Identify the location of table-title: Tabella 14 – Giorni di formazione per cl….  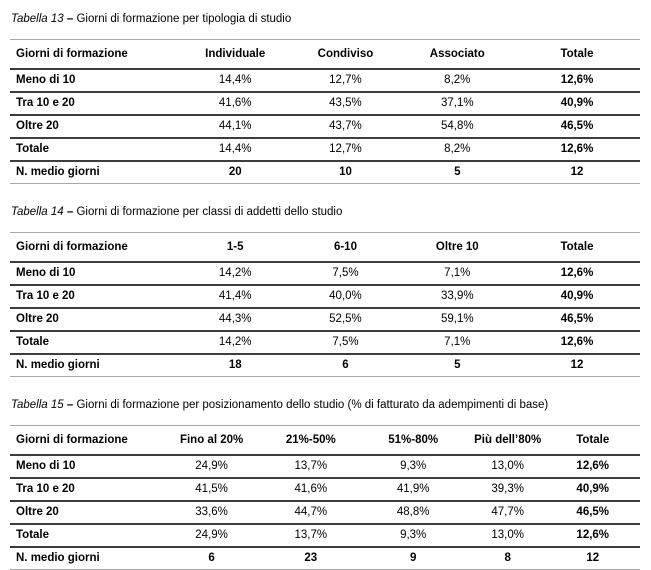
(325, 212).